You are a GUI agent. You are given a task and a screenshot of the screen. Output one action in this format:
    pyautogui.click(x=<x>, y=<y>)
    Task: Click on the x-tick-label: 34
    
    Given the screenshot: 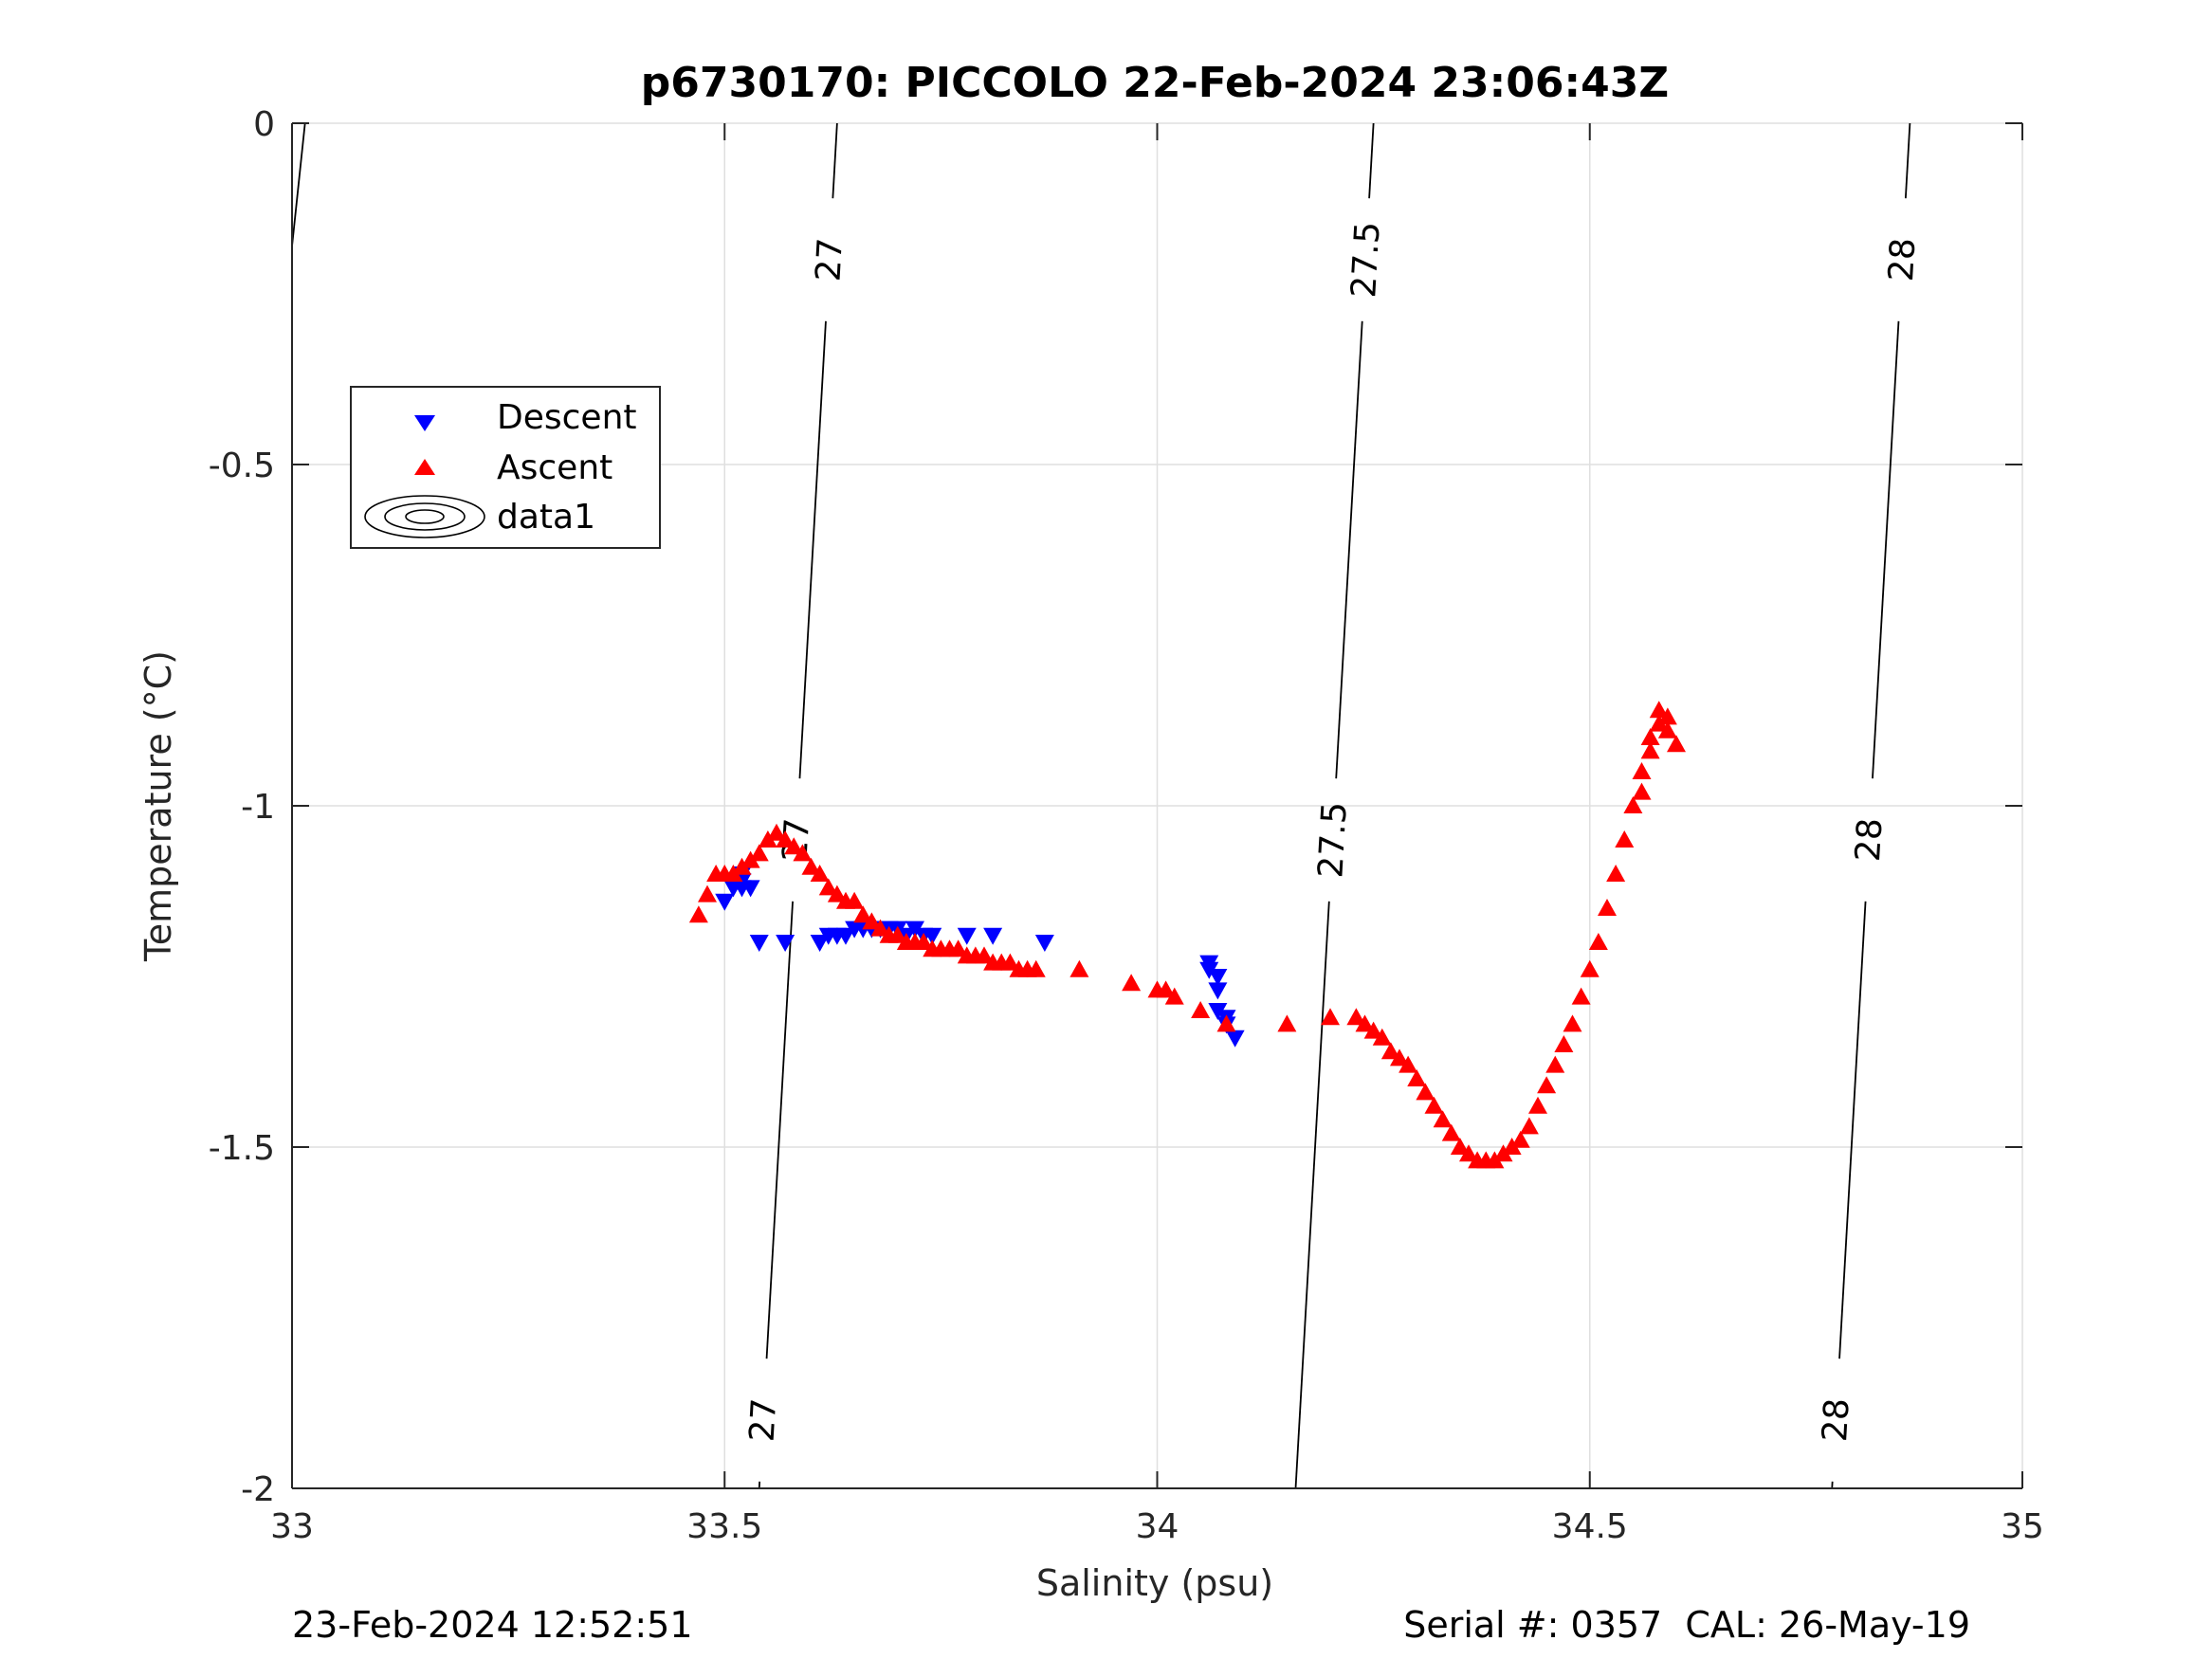 What is the action you would take?
    pyautogui.click(x=1157, y=1526)
    